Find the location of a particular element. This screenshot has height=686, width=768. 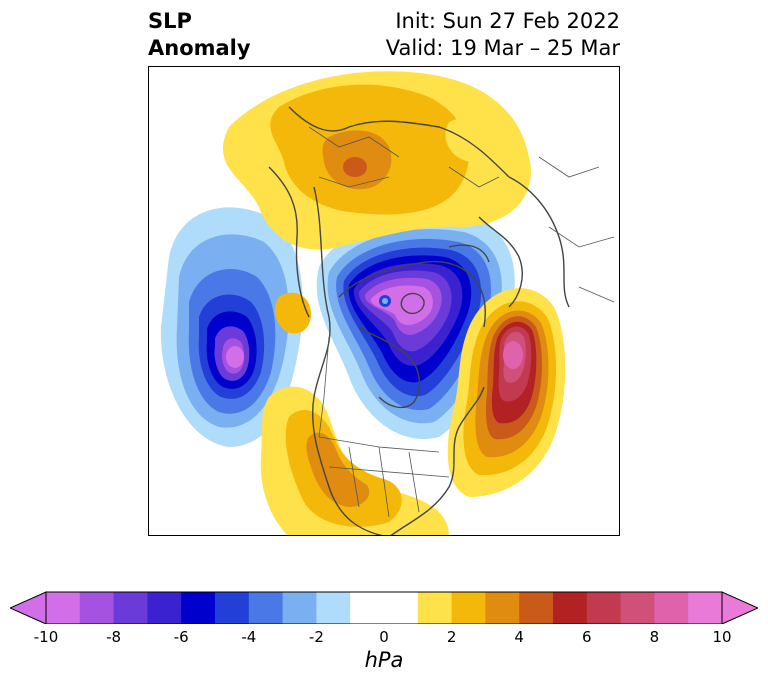

valid-range: Valid: 19 Mar – 25 Mar is located at coordinates (502, 48).